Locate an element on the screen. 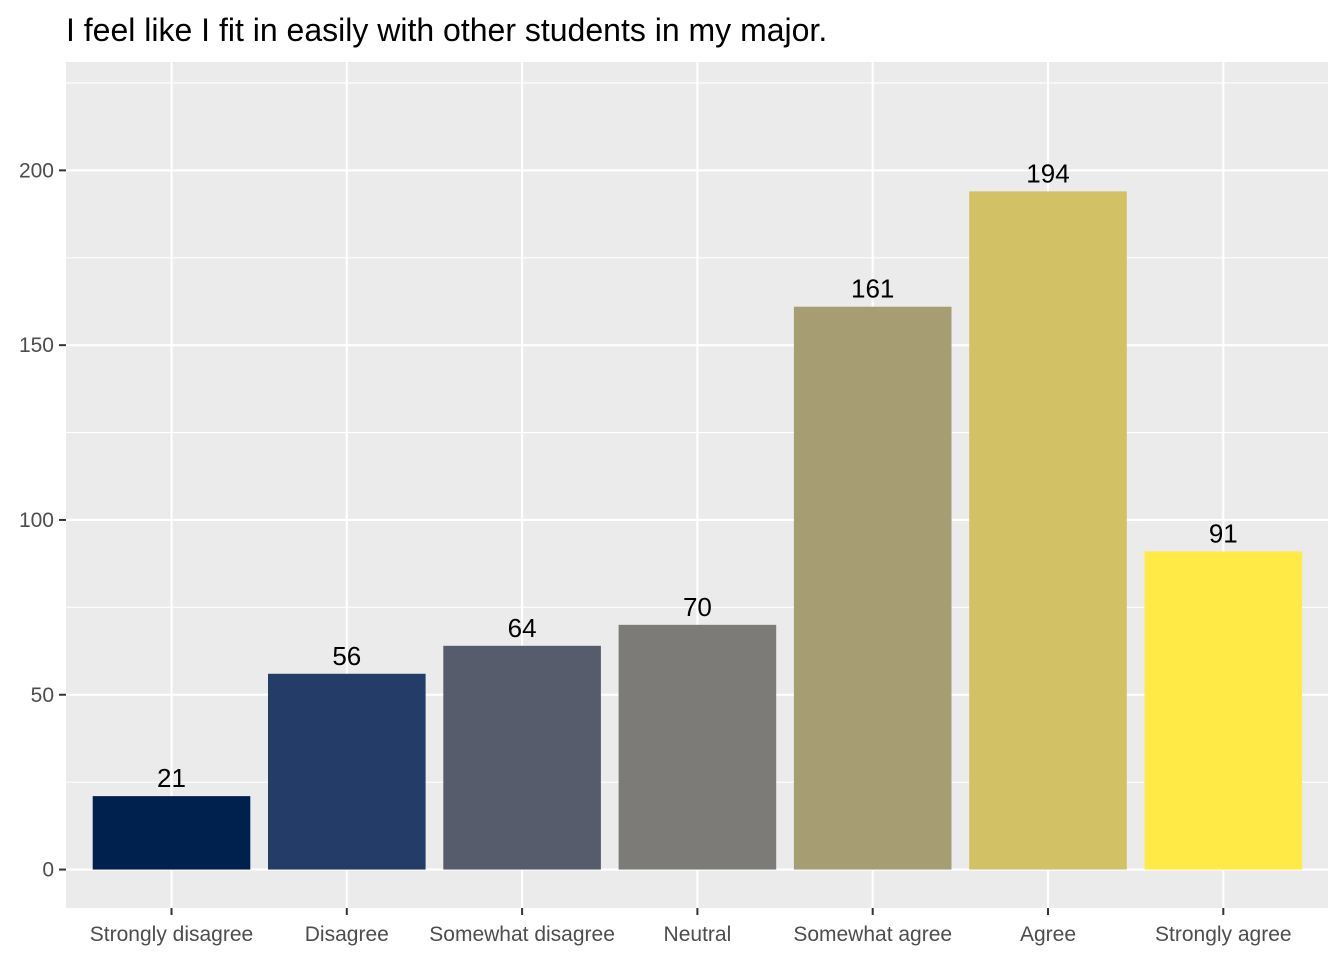  bar-value-label: 56 is located at coordinates (346, 656).